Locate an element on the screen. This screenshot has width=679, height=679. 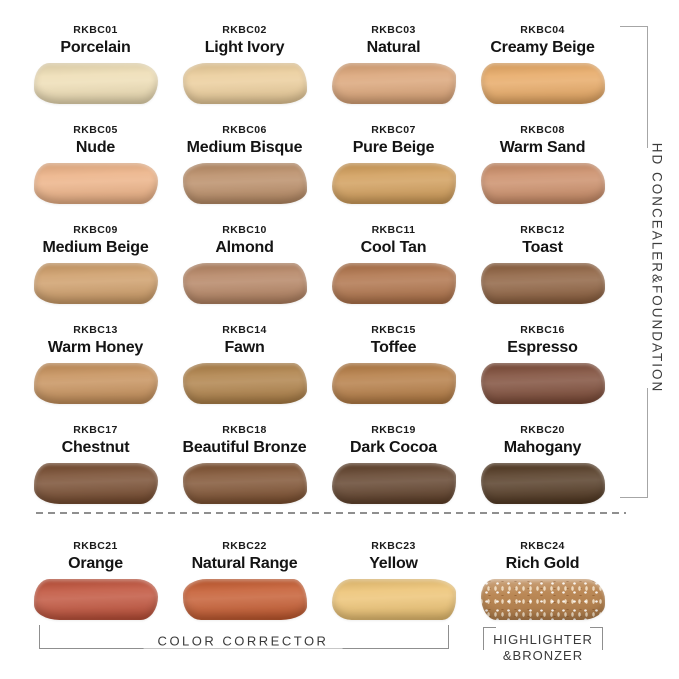
shade-cell: RKBC13 Warm Honey is located at coordinates (95, 368).